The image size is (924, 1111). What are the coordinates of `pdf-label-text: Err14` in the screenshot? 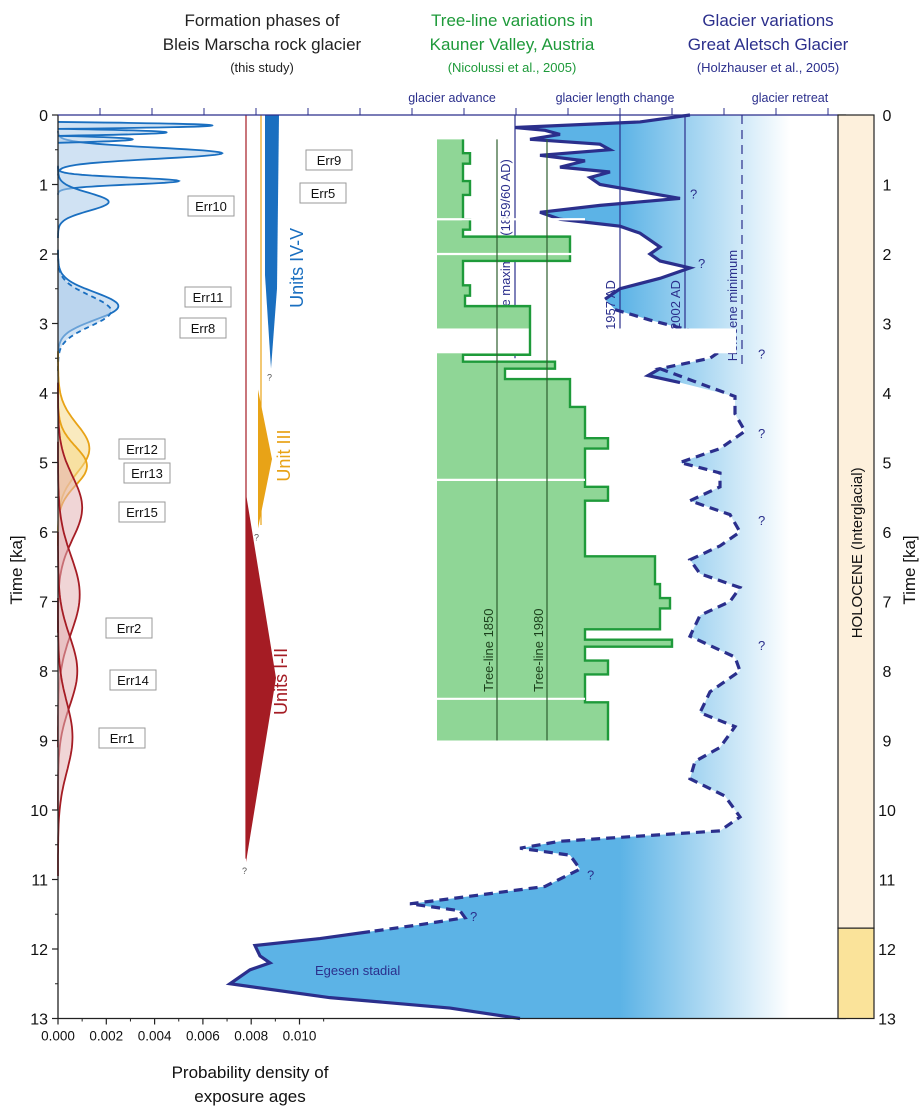 It's located at (133, 680).